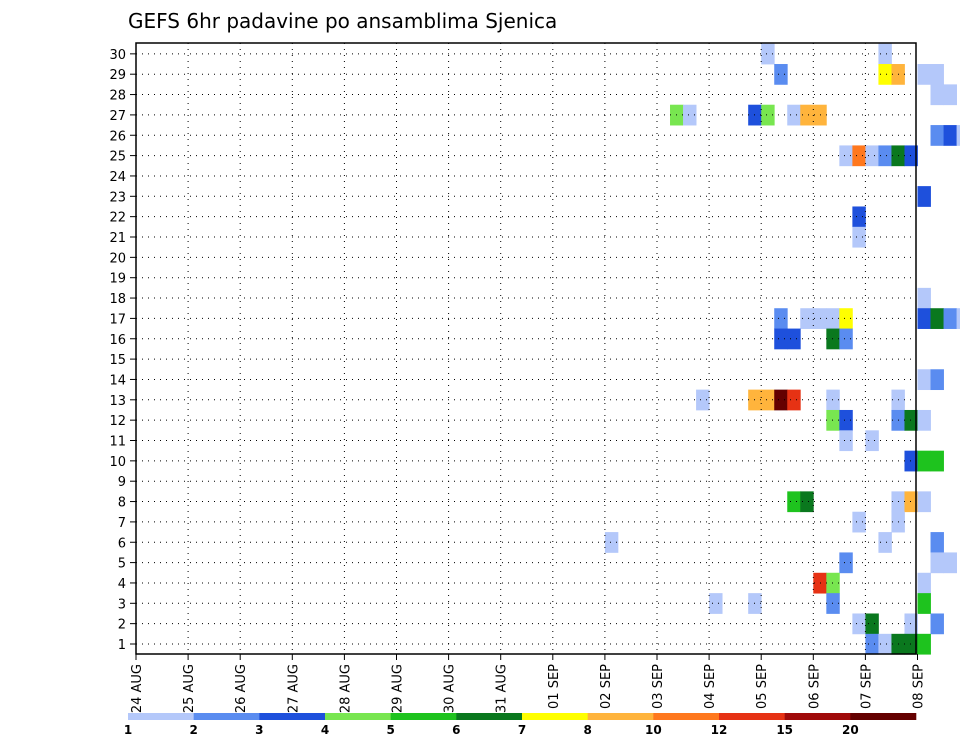 The image size is (960, 742). I want to click on y-tick-label: 29, so click(117, 75).